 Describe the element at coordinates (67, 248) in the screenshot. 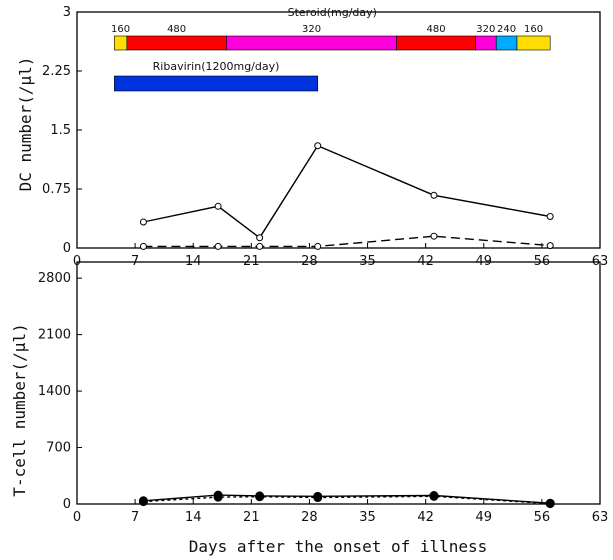

I see `dc-y-tick-label: 0` at that location.